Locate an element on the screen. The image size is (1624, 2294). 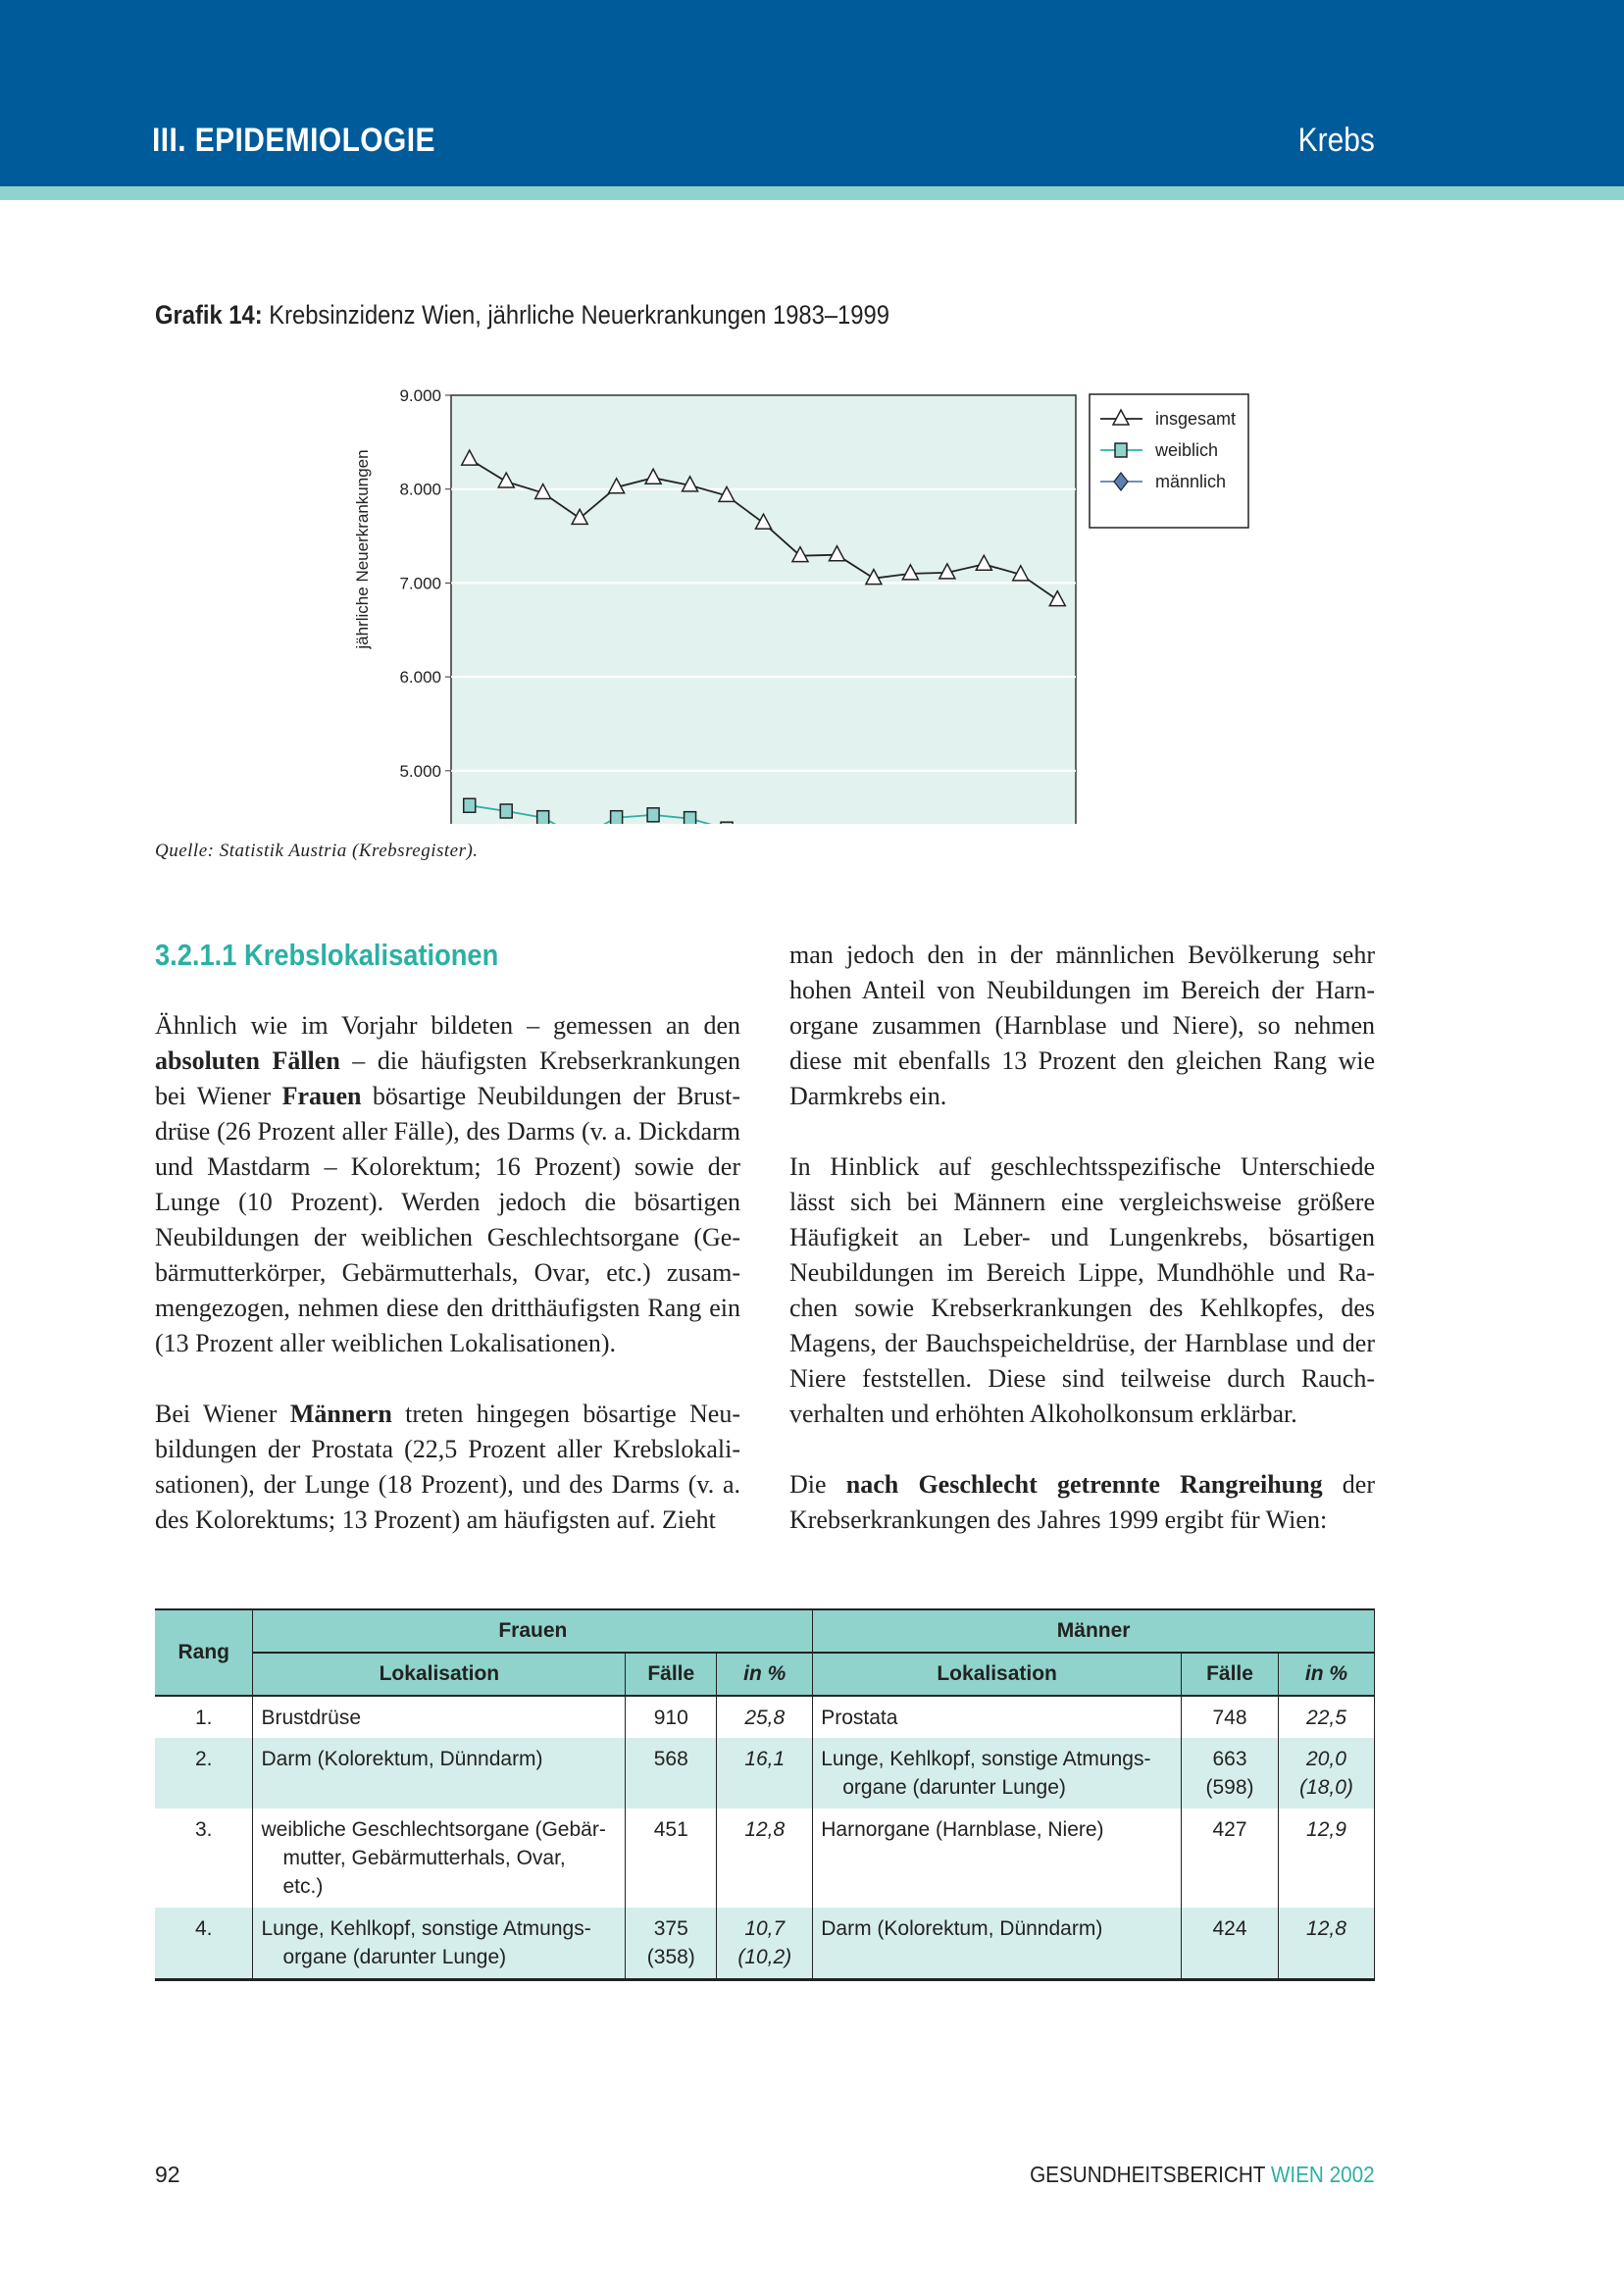
header-maenner: Männer is located at coordinates (1093, 1631).